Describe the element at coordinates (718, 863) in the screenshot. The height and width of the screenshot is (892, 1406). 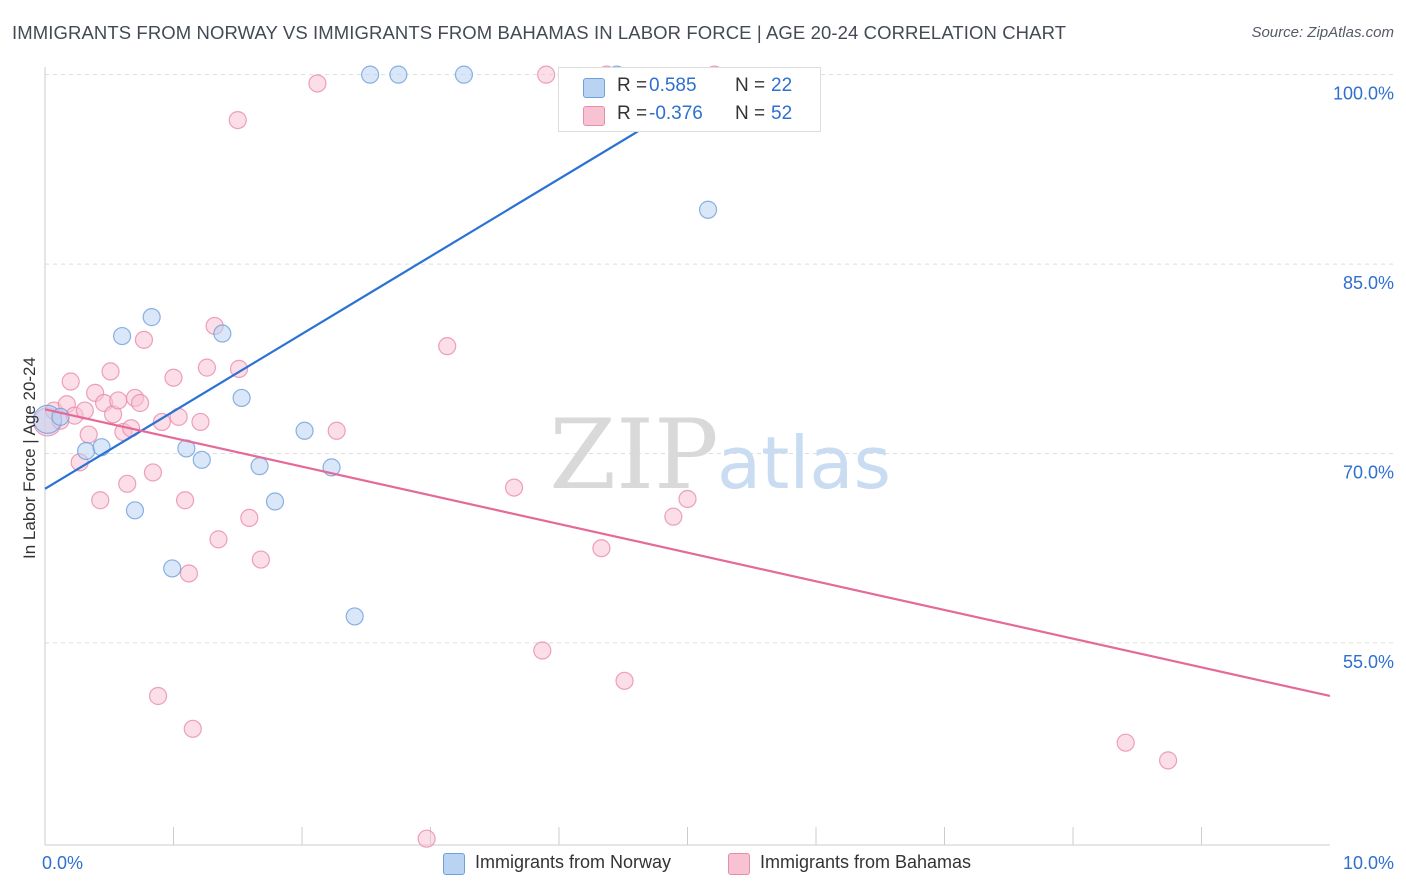
I see `x-tick-labels: 0.0% 10.0%` at that location.